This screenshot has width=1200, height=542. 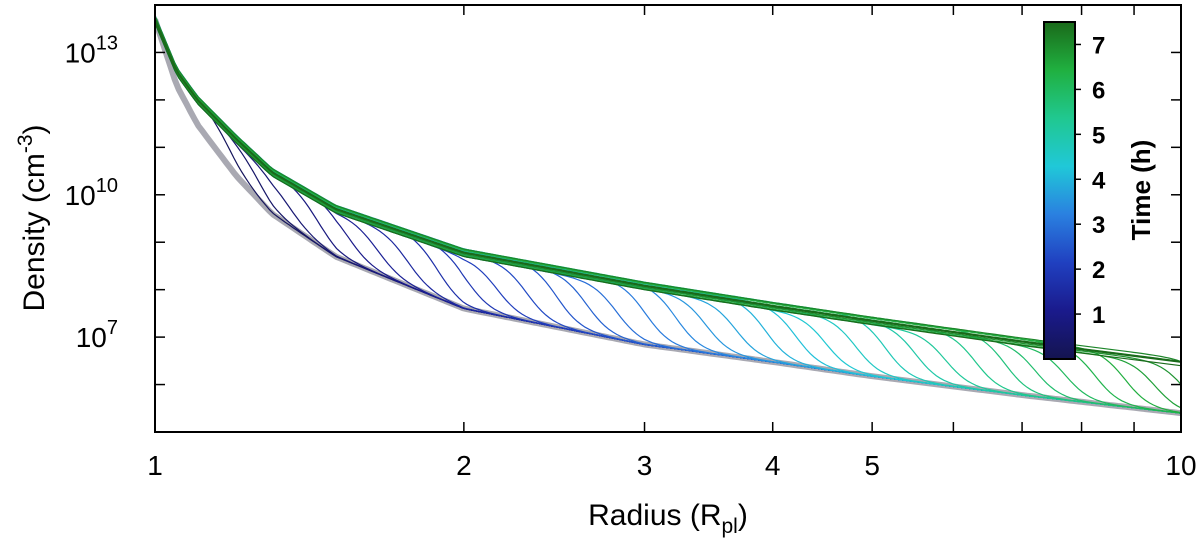 What do you see at coordinates (1141, 190) in the screenshot?
I see `colorbar-title: Time (h)` at bounding box center [1141, 190].